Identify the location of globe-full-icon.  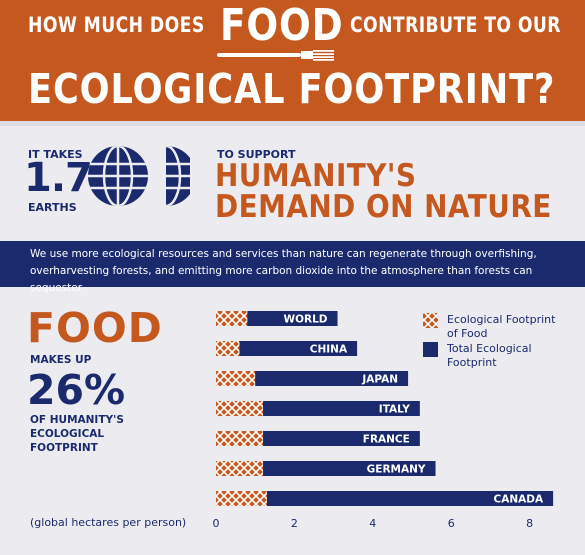
(118, 176).